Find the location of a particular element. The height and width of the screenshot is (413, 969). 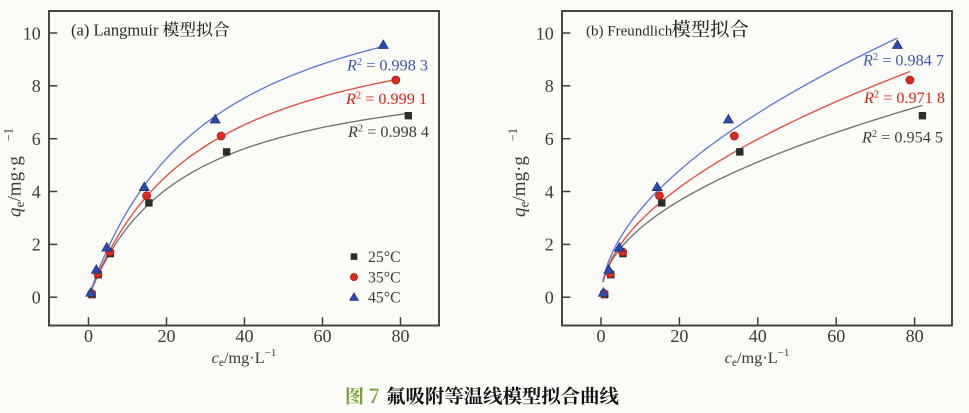

svg-text: R2 = 0.998 3 is located at coordinates (387, 66).